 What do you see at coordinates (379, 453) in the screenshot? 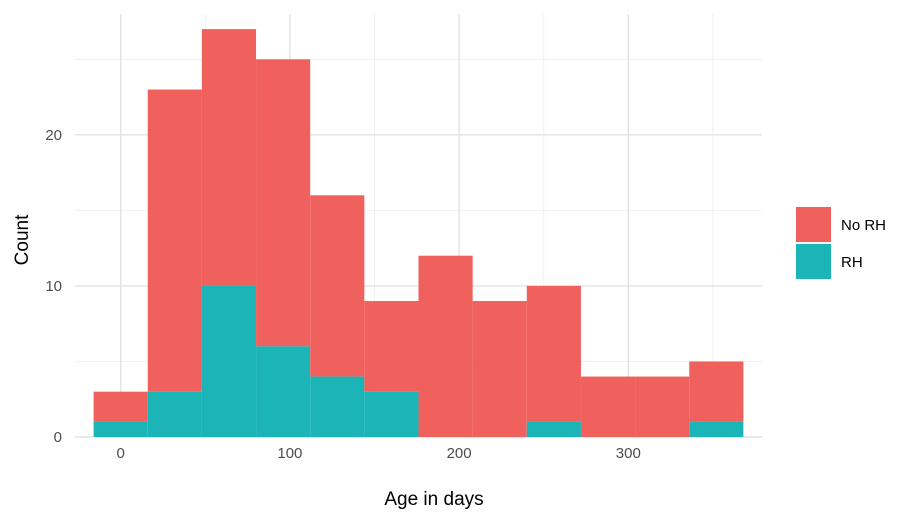
I see `x-axis-tick-labels: 0 100 200 300` at bounding box center [379, 453].